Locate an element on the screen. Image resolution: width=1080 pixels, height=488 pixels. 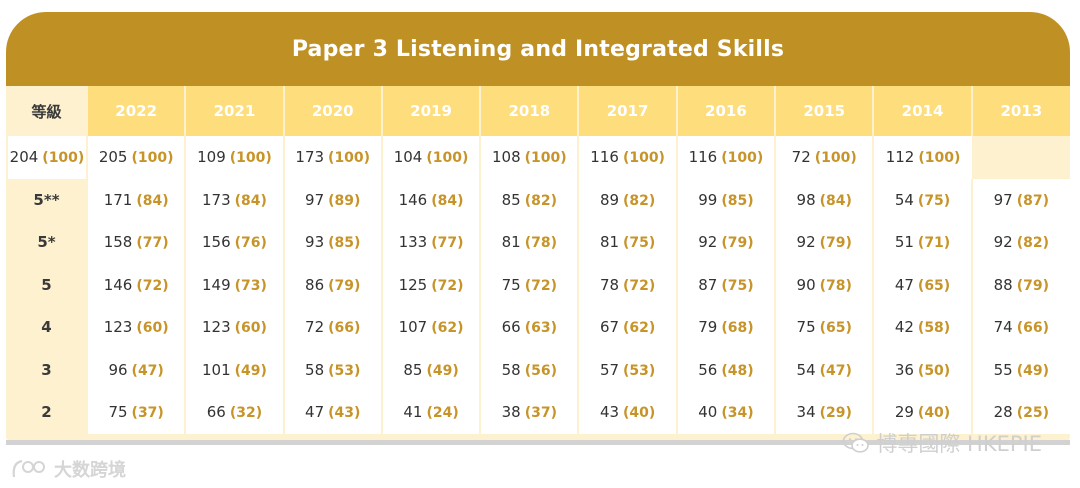
raw-score: 79 is located at coordinates (708, 327).